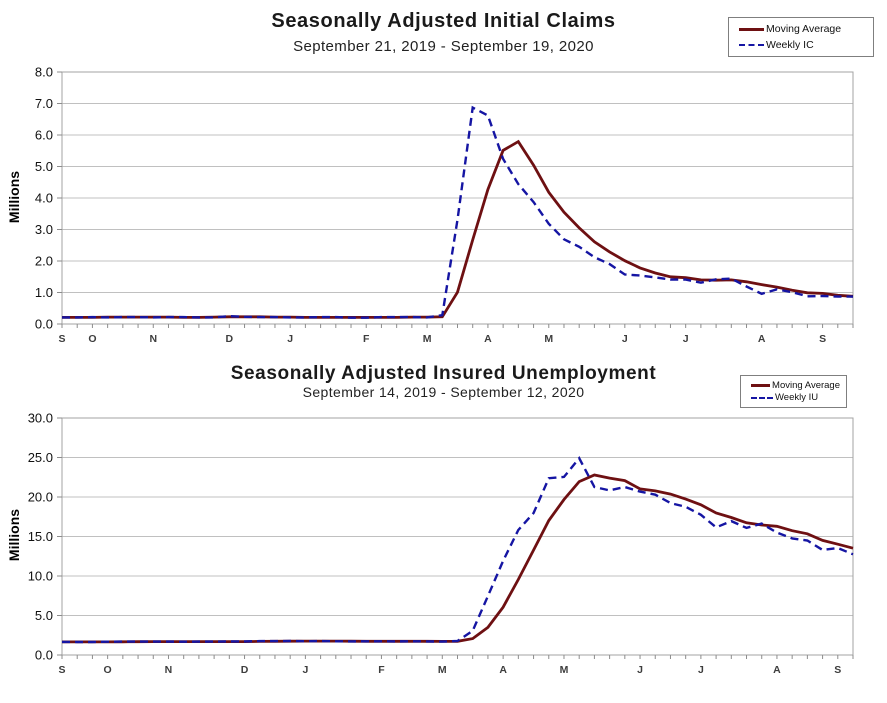 This screenshot has height=703, width=887. I want to click on weekly-iu-line-sample, so click(762, 397).